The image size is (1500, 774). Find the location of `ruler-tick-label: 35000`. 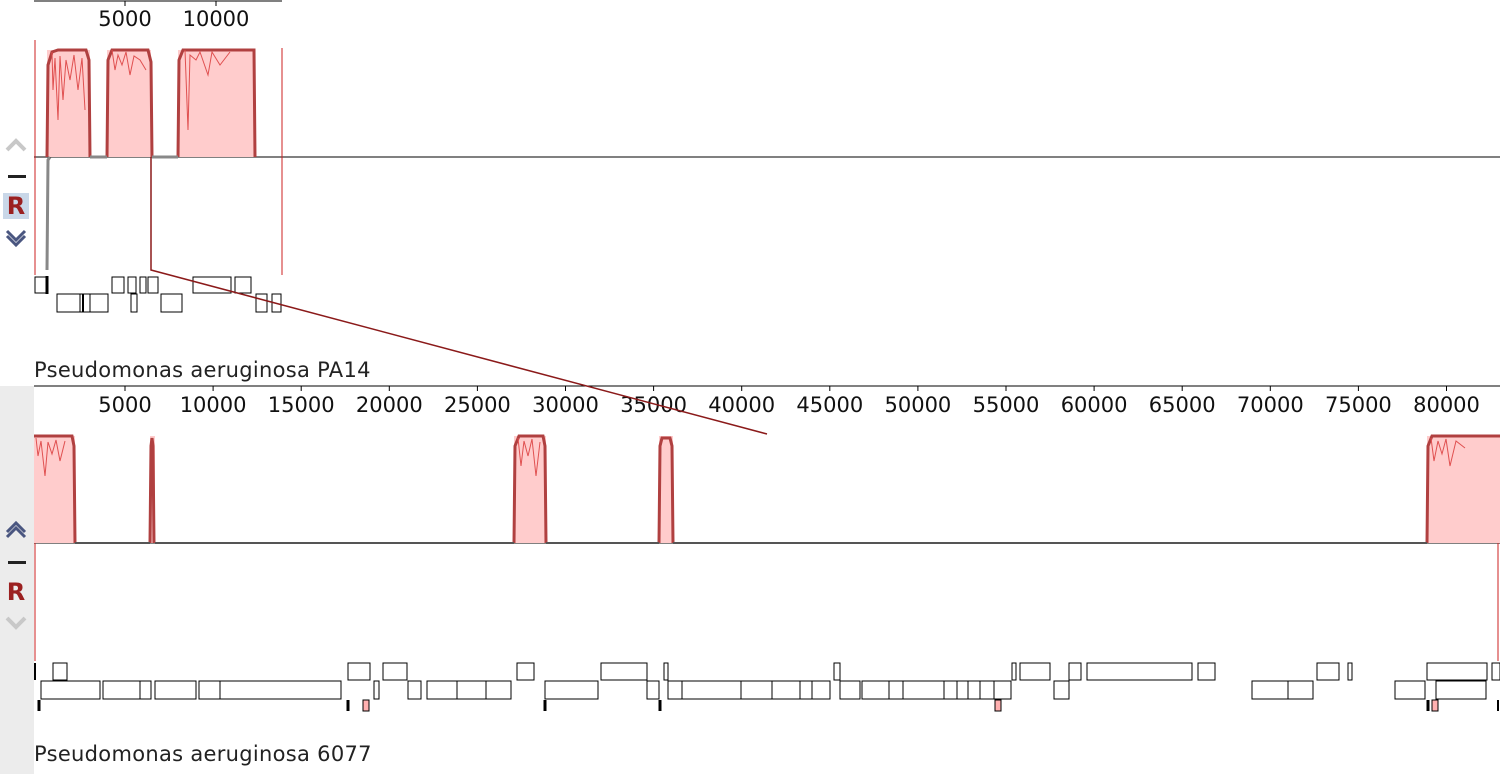

ruler-tick-label: 35000 is located at coordinates (653, 405).